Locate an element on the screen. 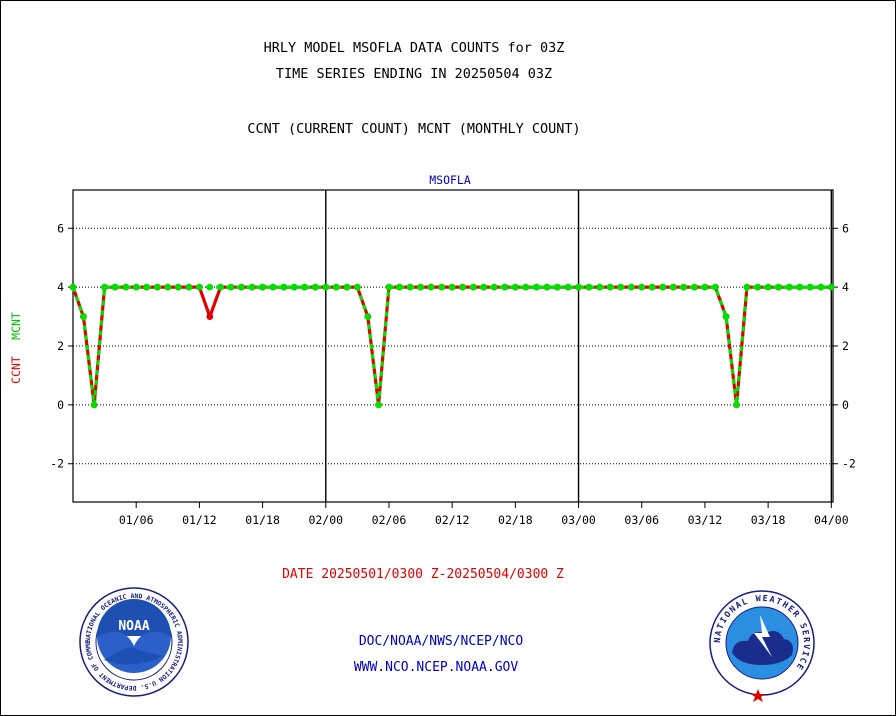 Image resolution: width=896 pixels, height=716 pixels. x-tick-label: 02/06 is located at coordinates (389, 520).